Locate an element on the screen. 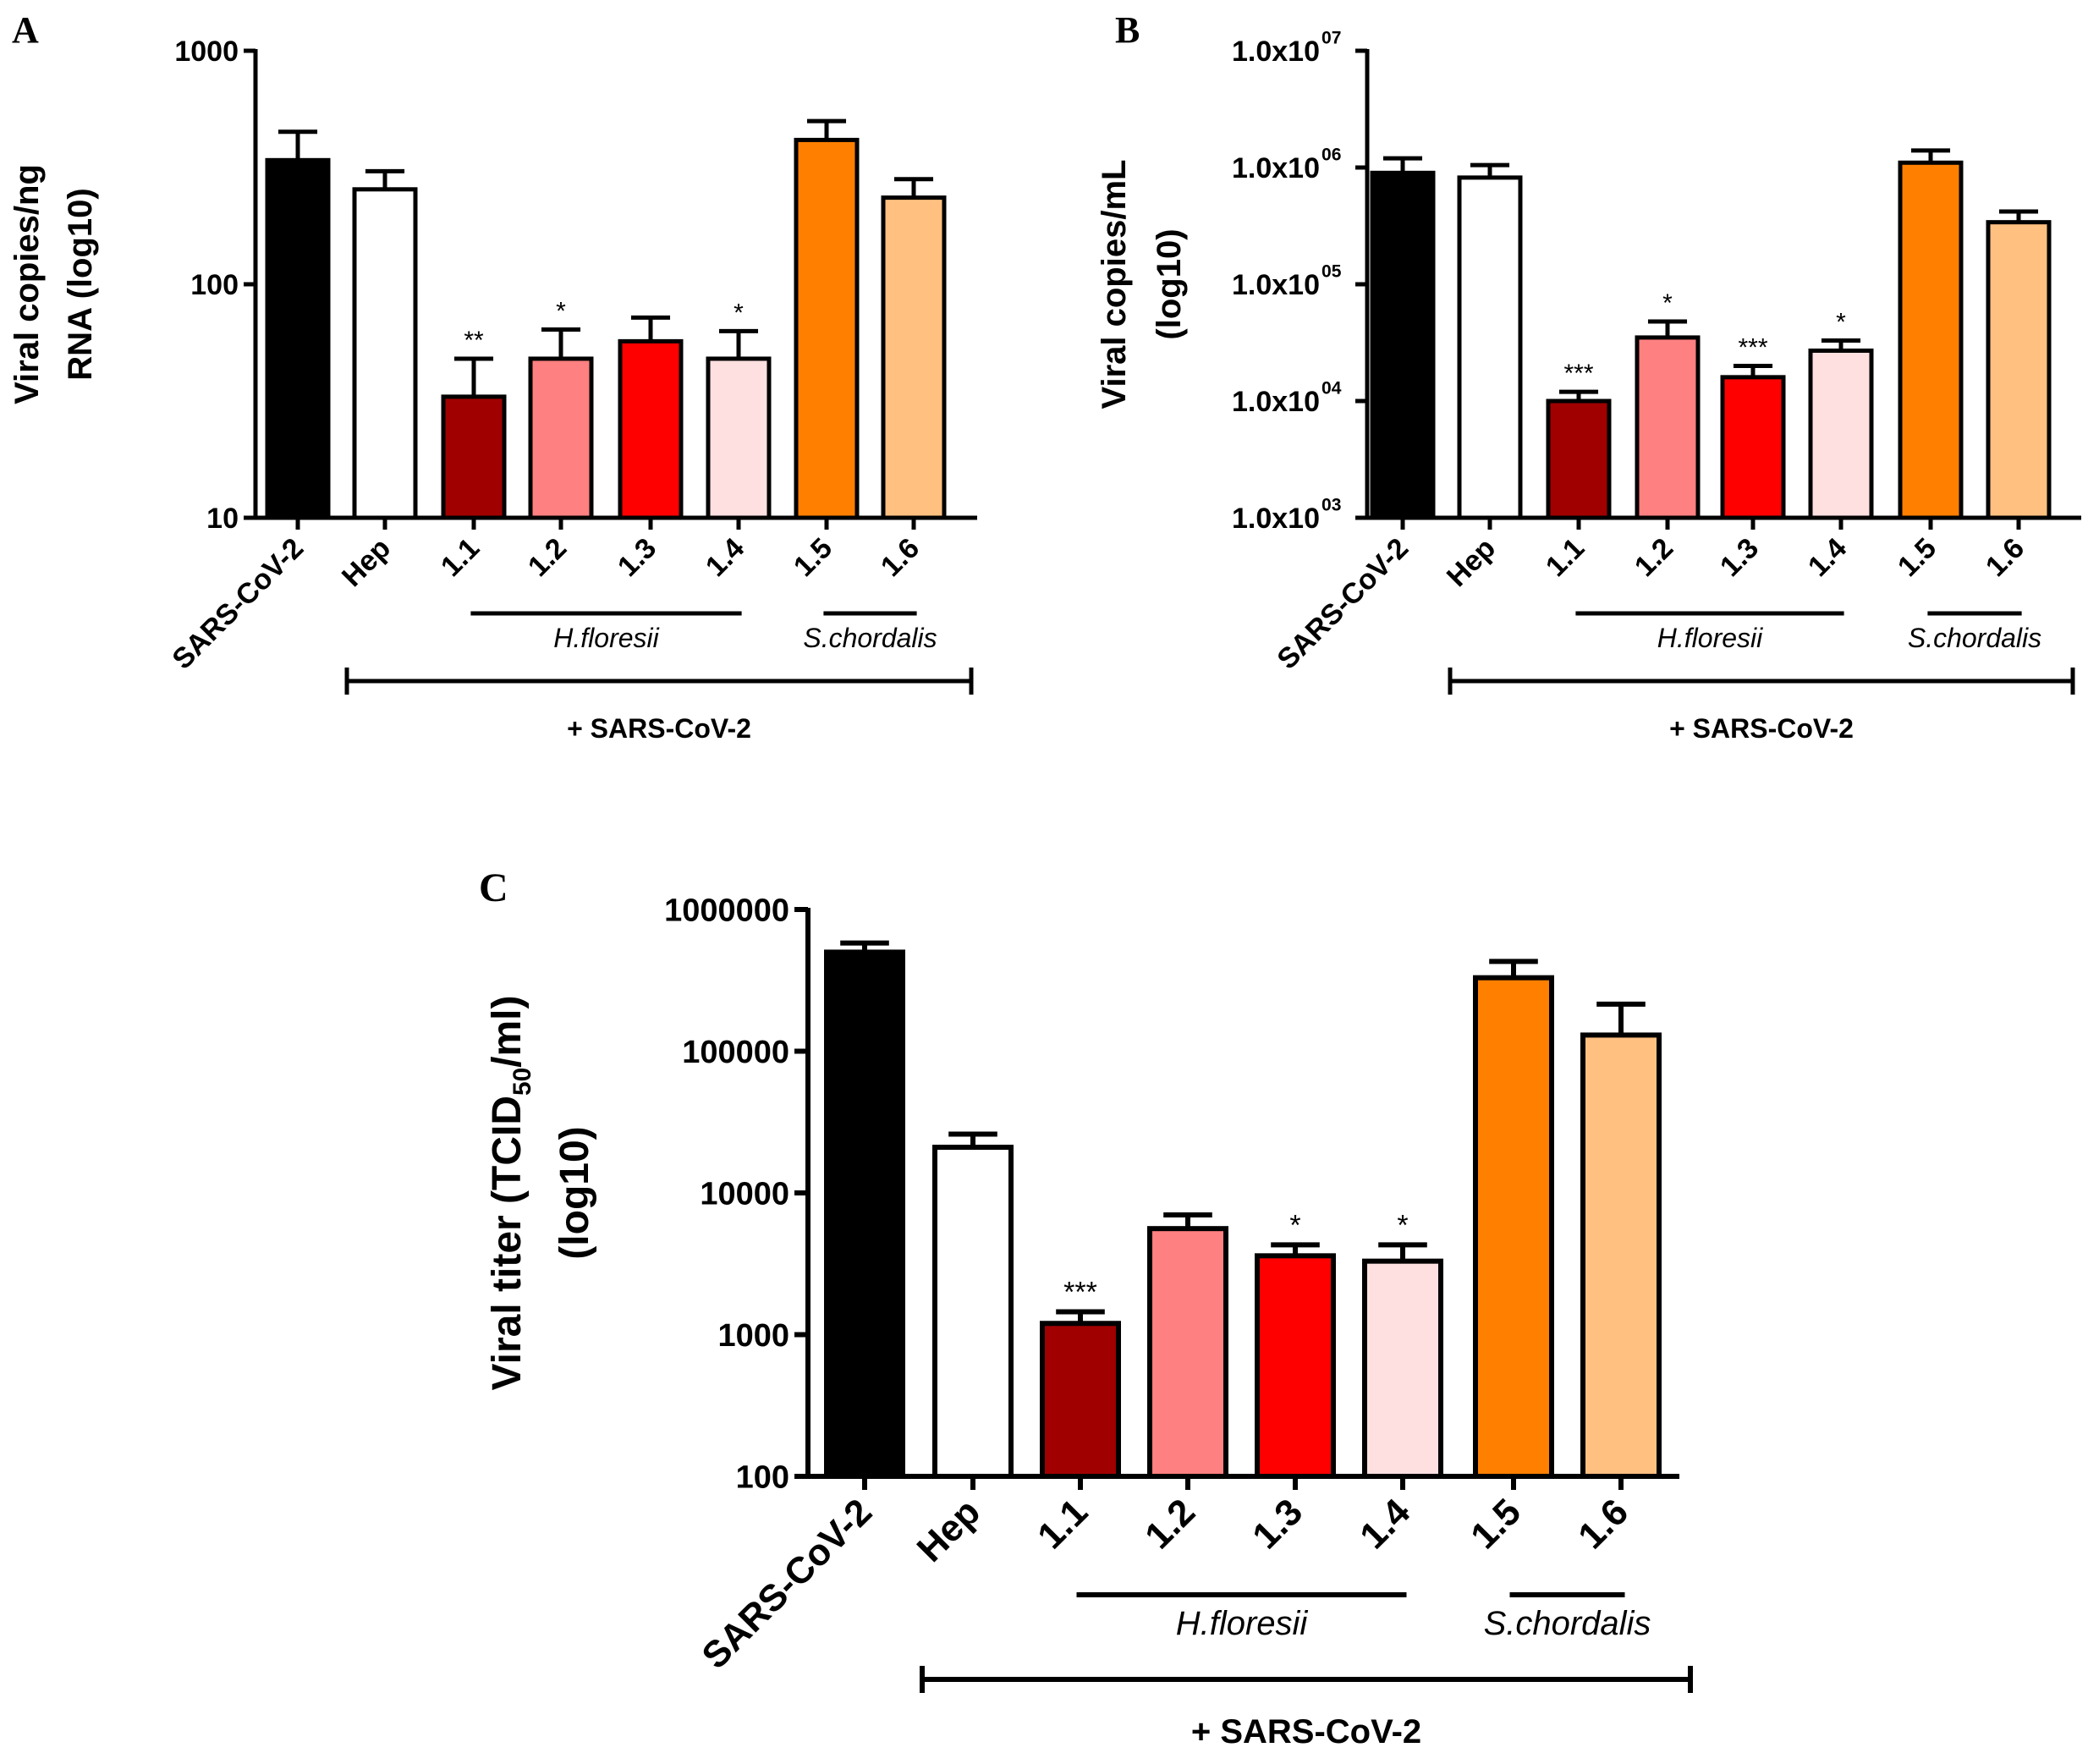 The width and height of the screenshot is (2088, 1764). significance-1.1: ** is located at coordinates (474, 340).